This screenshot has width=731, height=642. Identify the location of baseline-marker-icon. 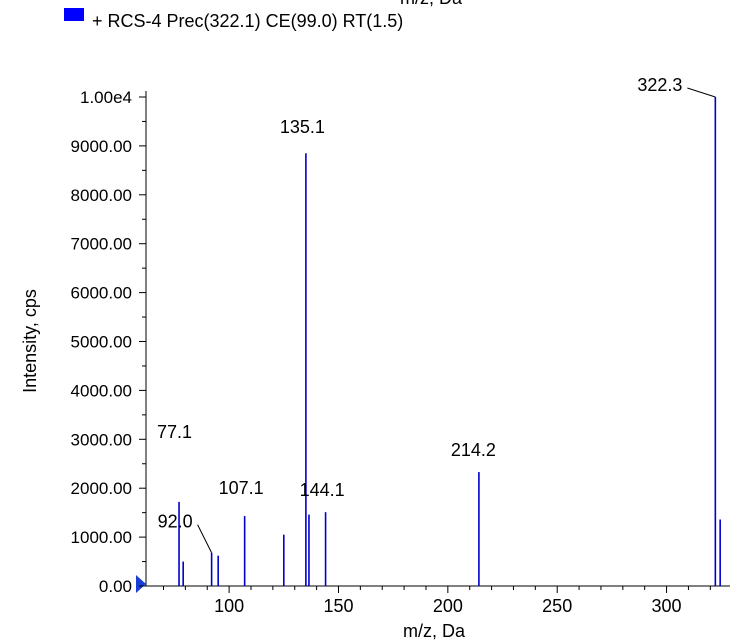
(141, 584).